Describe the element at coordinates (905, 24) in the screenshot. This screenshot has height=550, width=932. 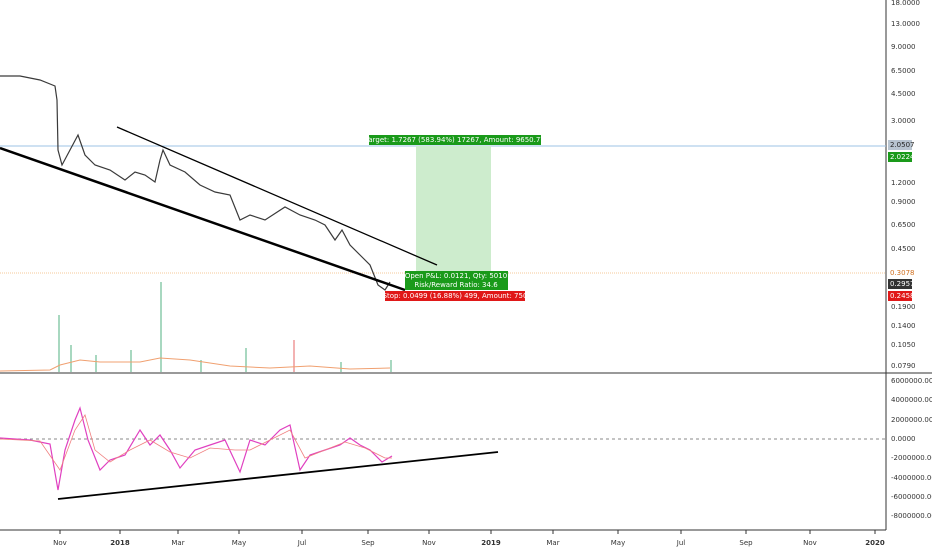
I see `price-axis-label: 13.0000` at that location.